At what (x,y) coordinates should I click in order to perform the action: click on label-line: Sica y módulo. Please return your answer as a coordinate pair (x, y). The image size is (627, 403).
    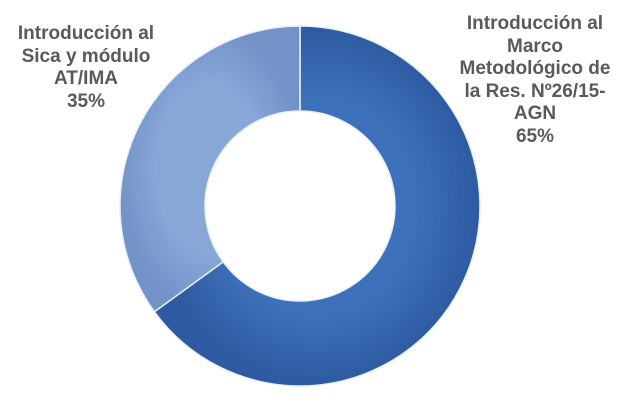
    Looking at the image, I should click on (86, 56).